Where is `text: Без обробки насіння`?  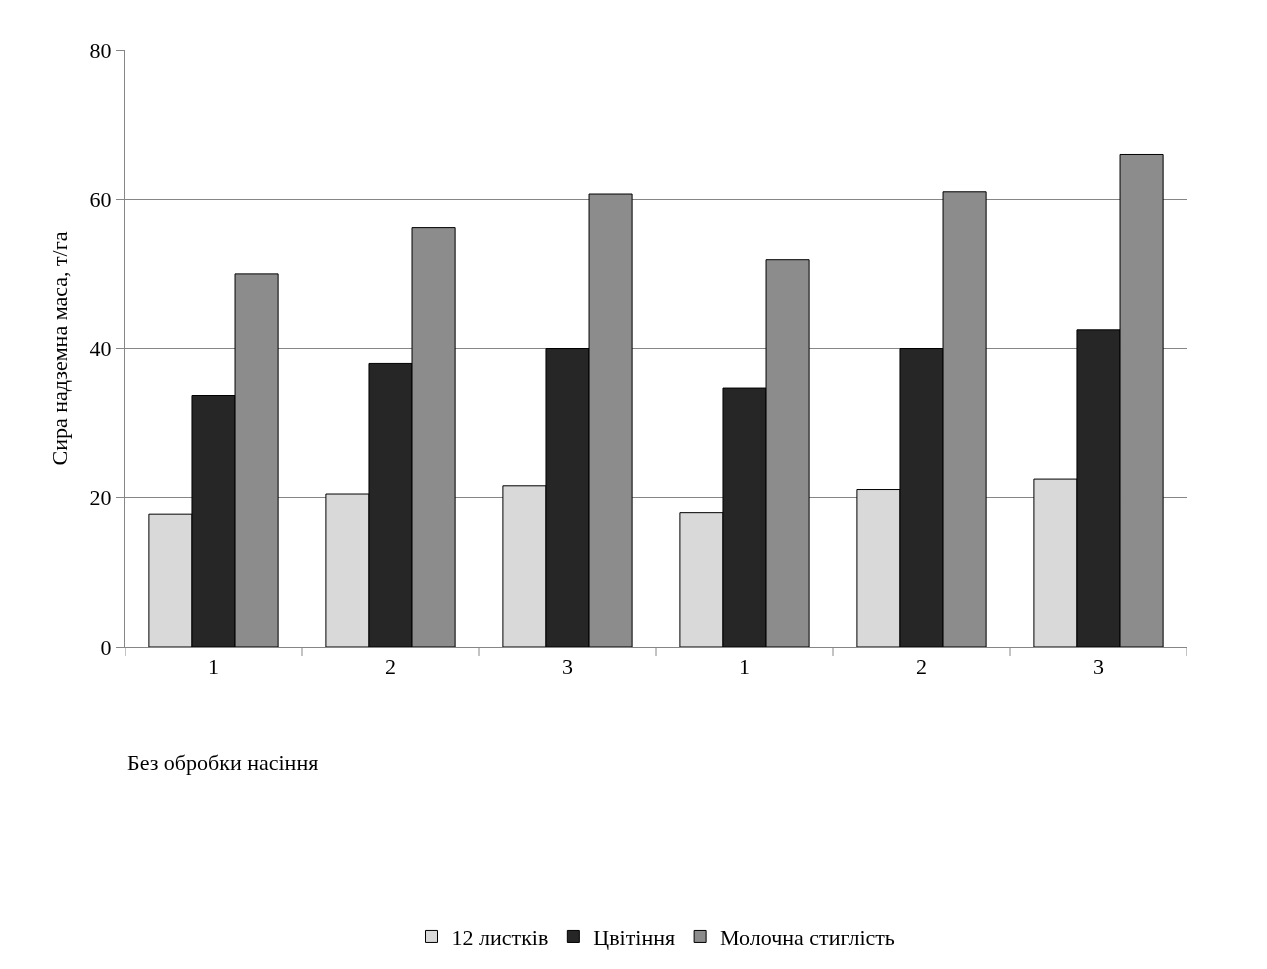 text: Без обробки насіння is located at coordinates (223, 762).